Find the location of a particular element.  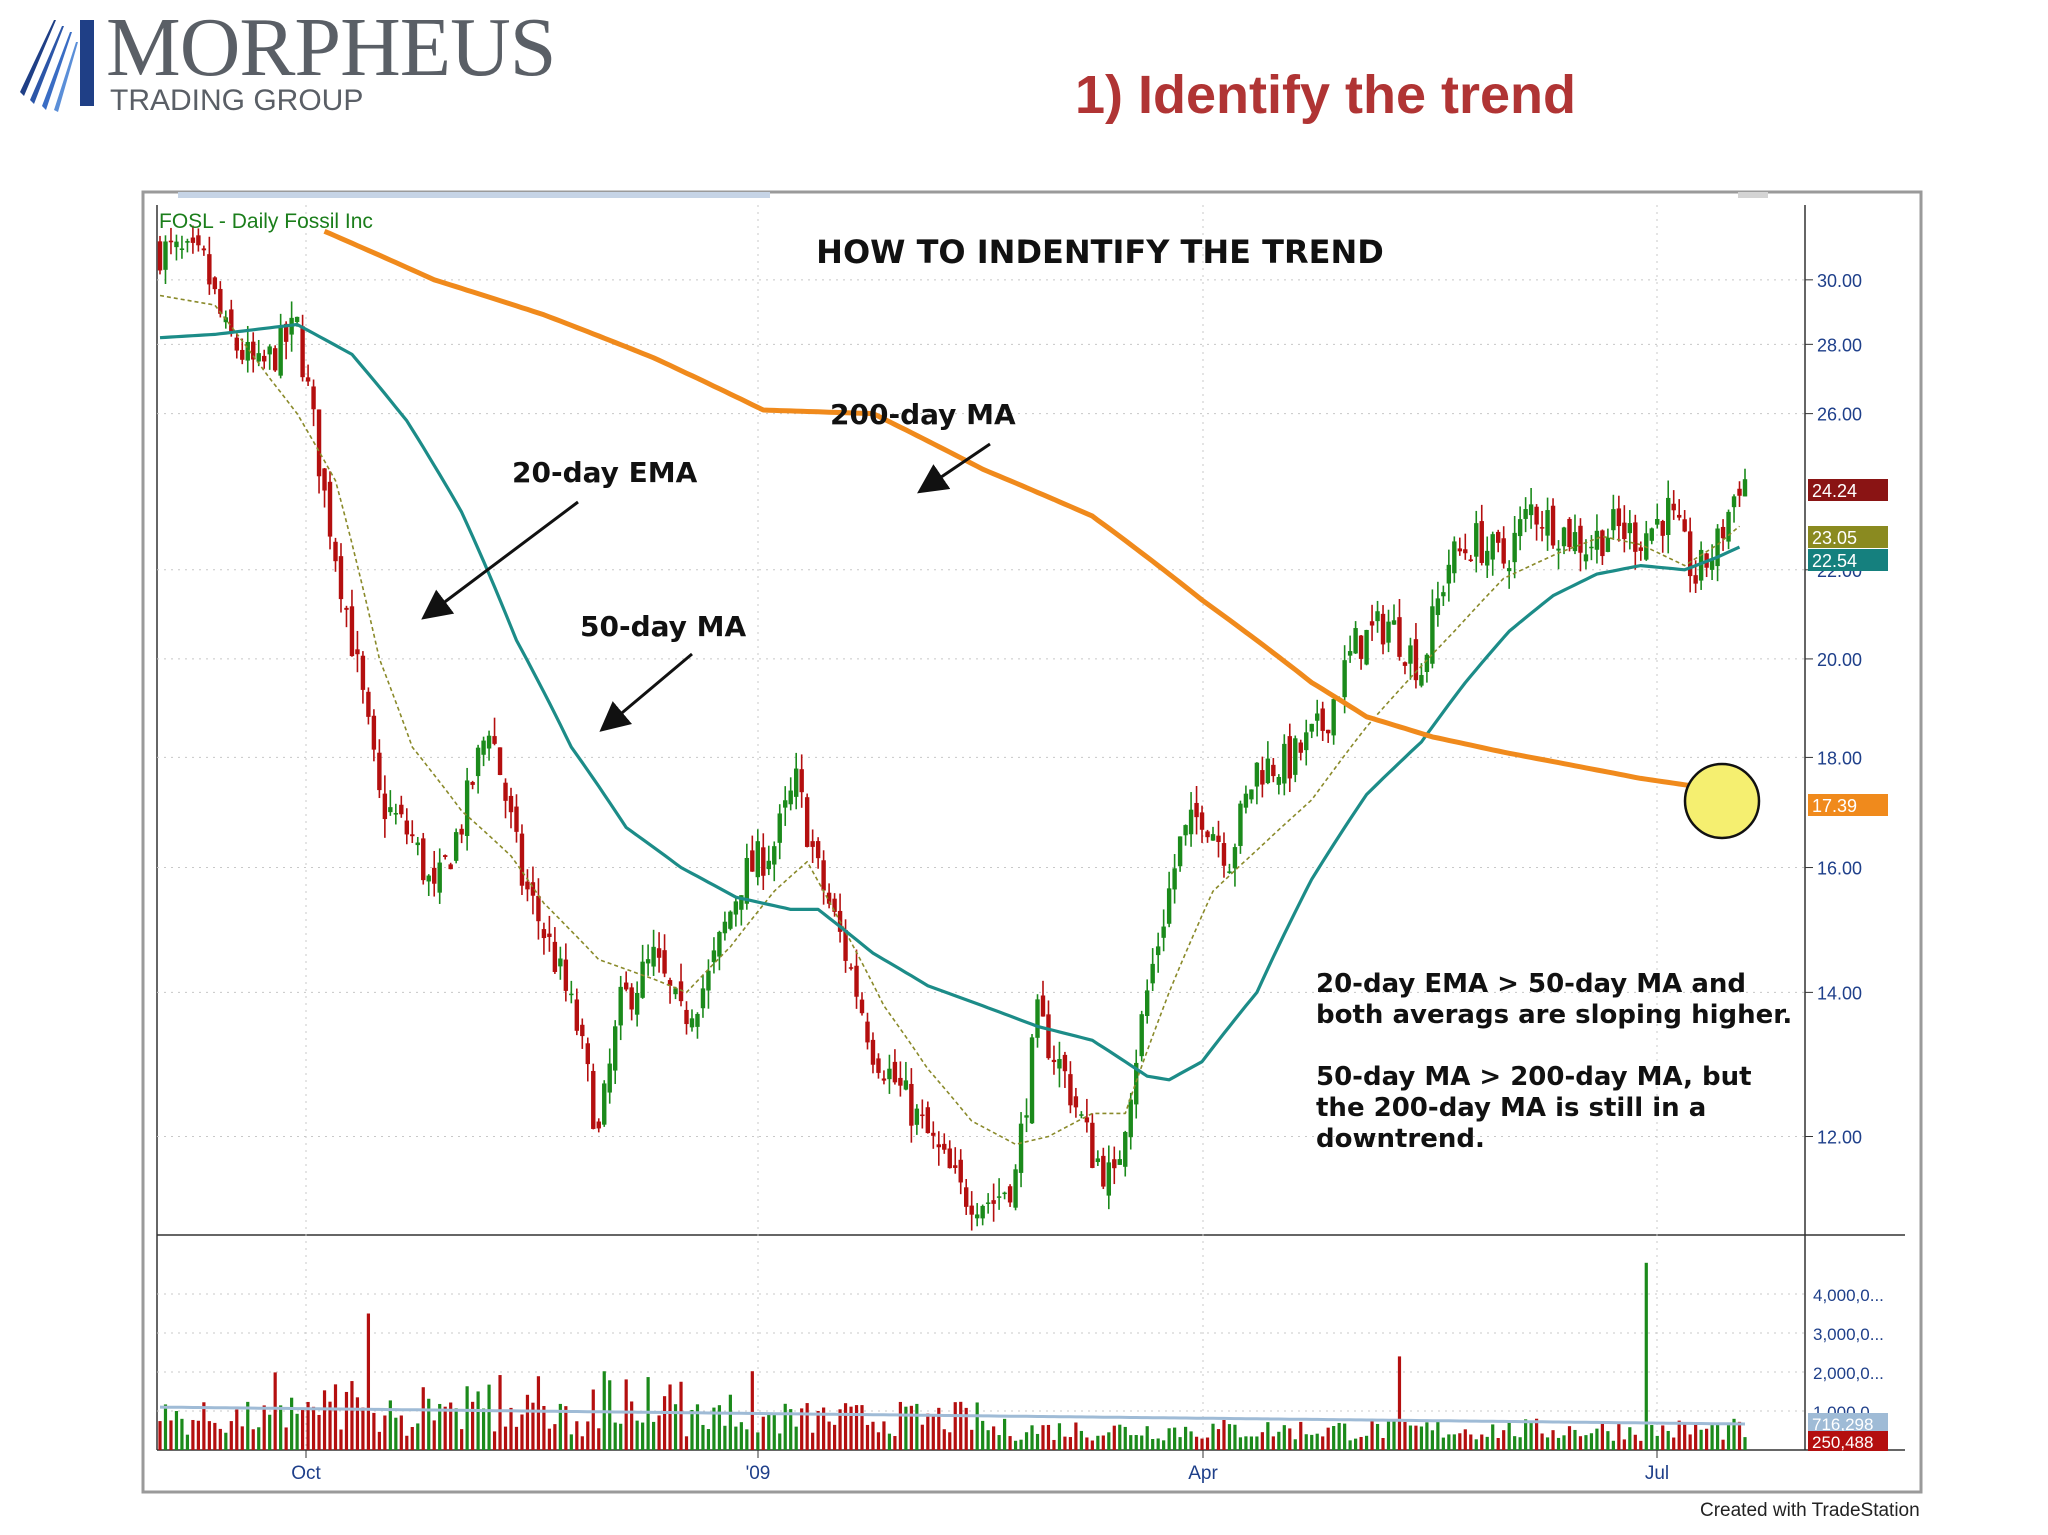

volume-tag-label: 716,298 is located at coordinates (1842, 1424).